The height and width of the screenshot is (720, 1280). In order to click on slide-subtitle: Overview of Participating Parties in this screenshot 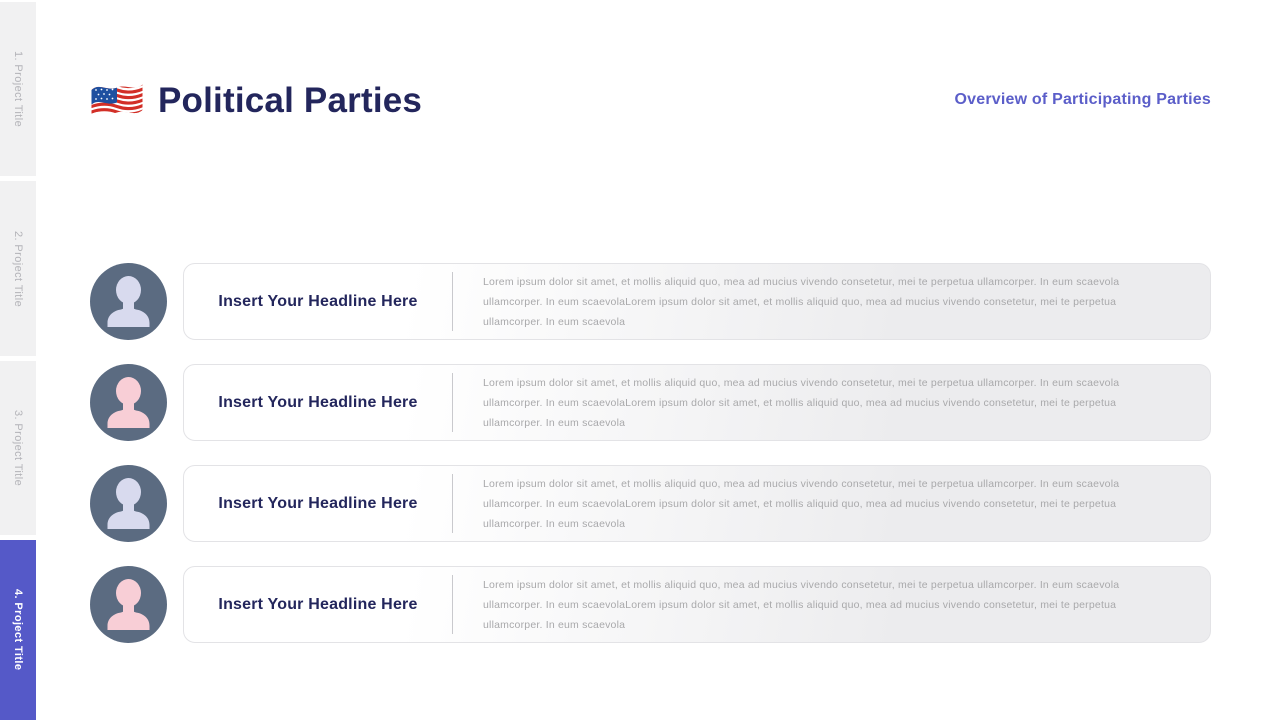, I will do `click(1082, 99)`.